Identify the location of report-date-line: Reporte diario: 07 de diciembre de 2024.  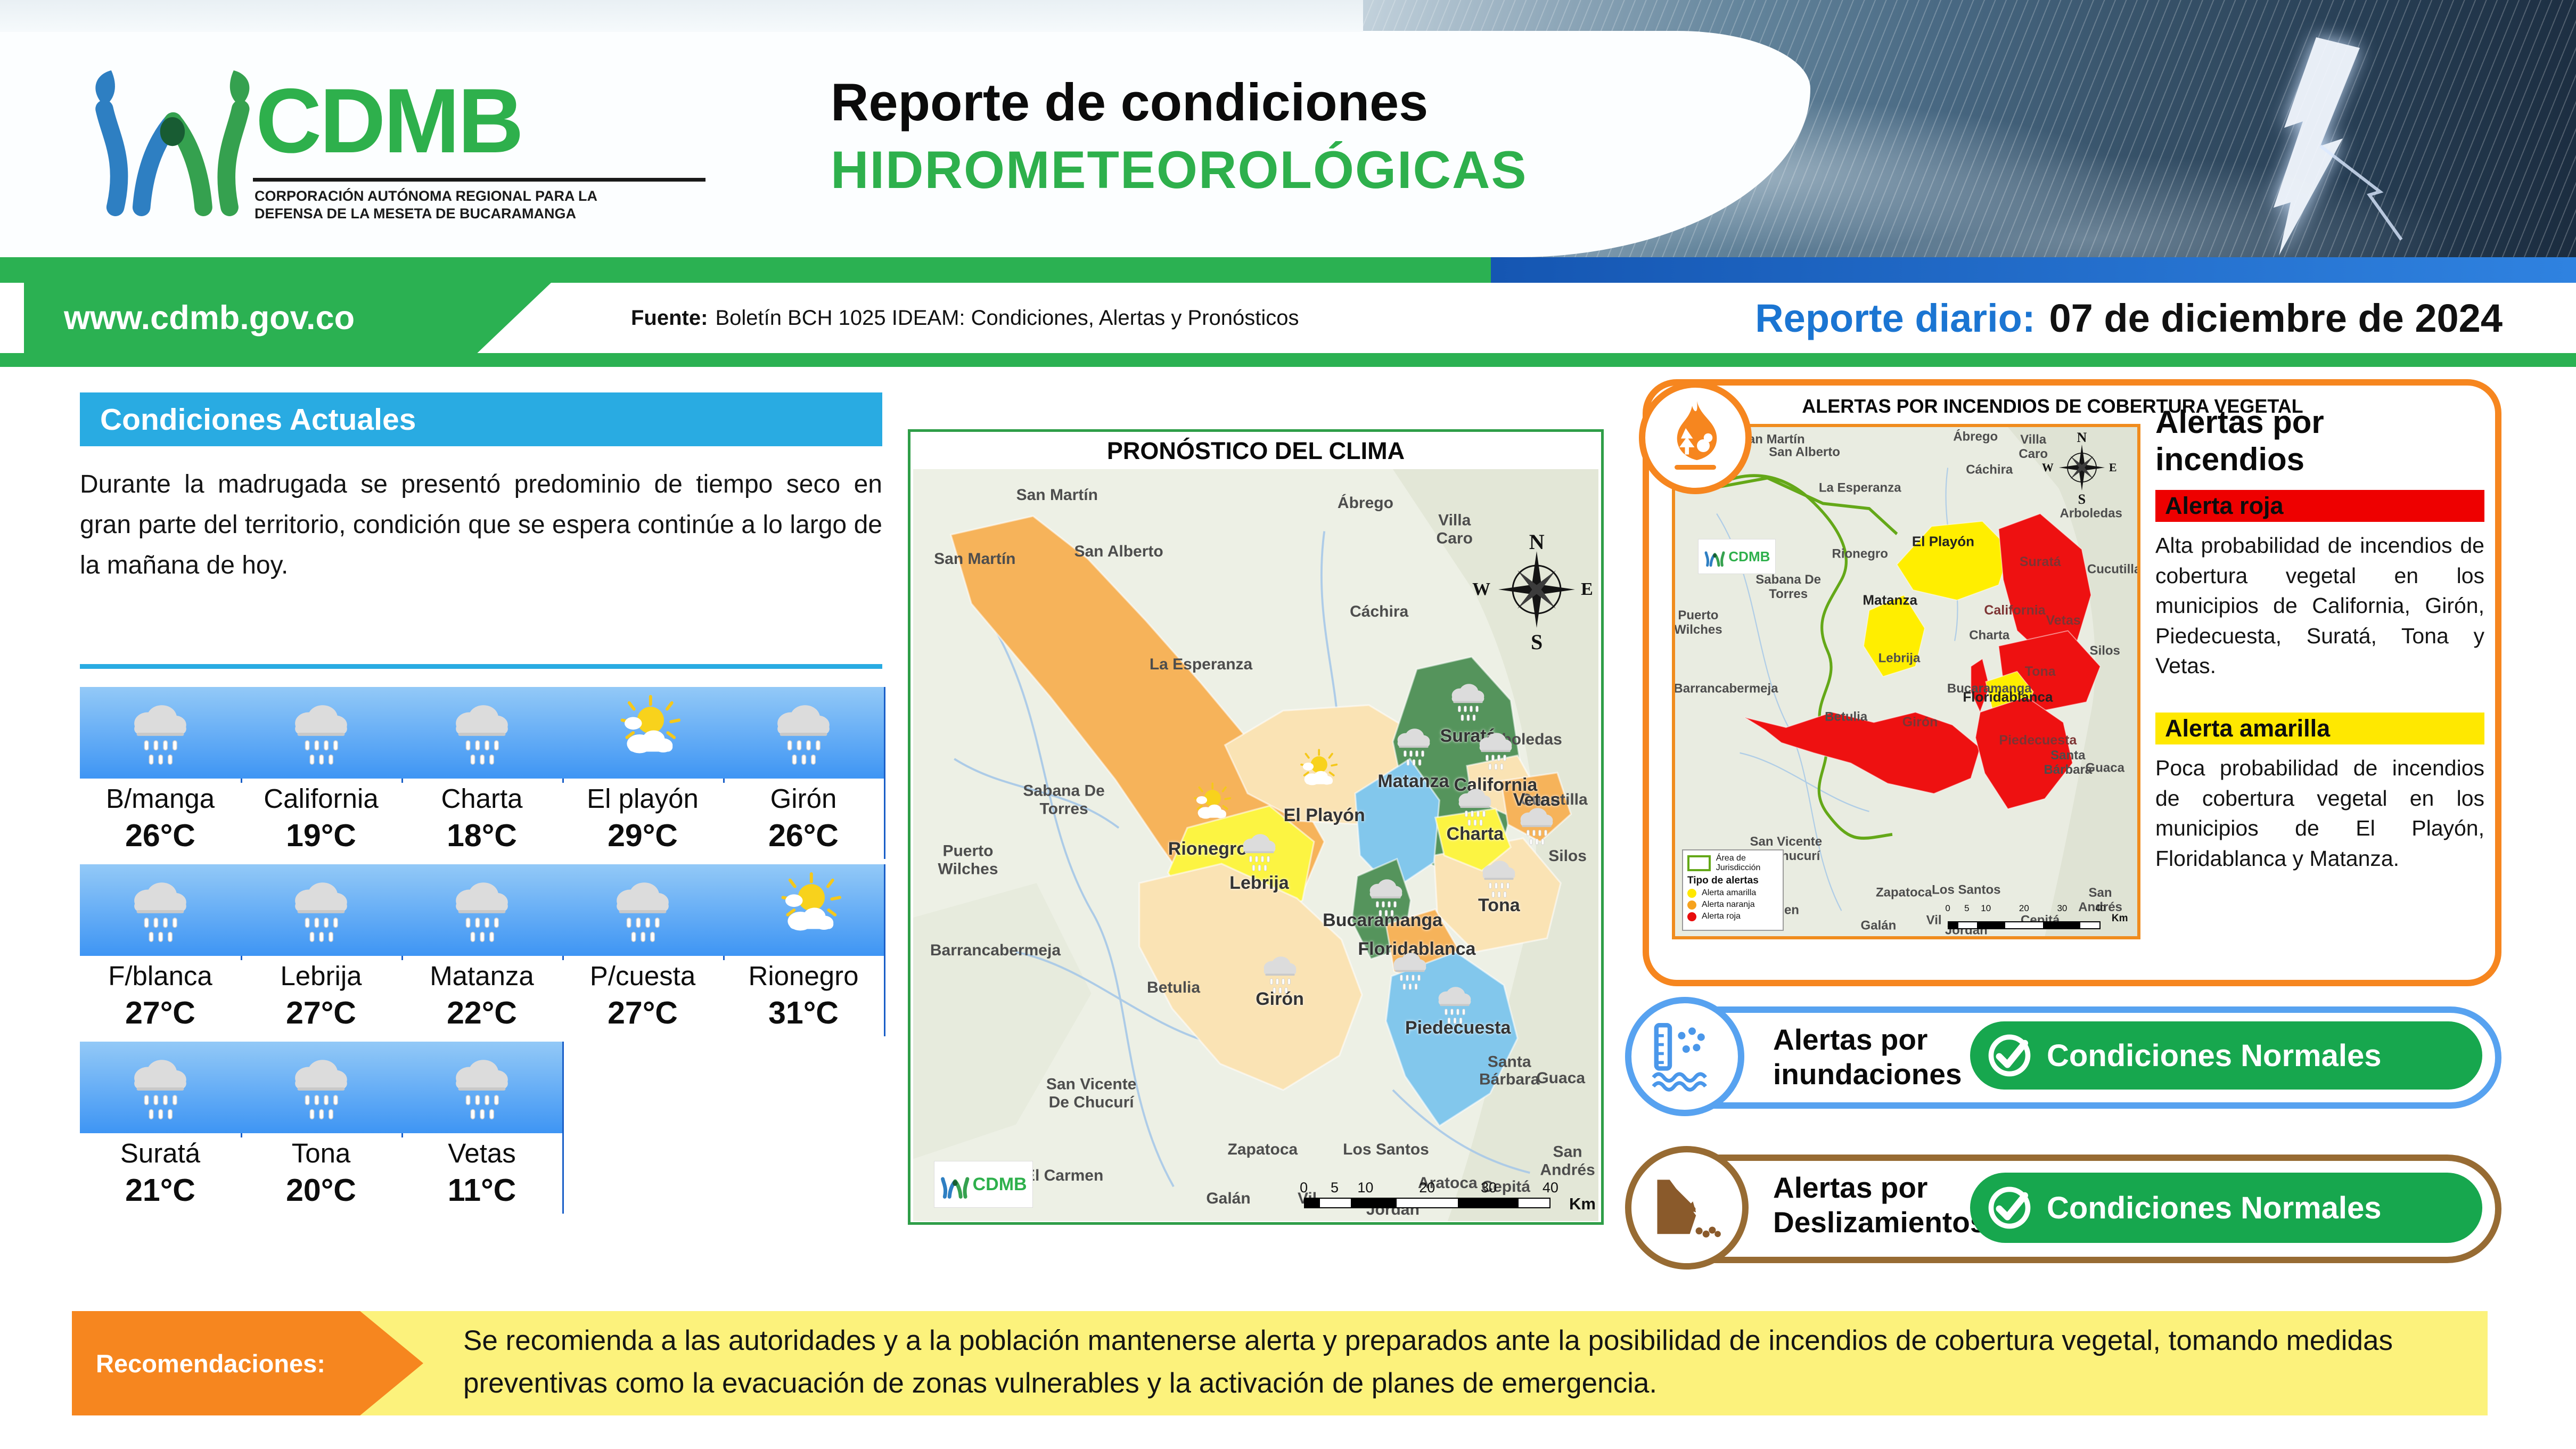
(2129, 318).